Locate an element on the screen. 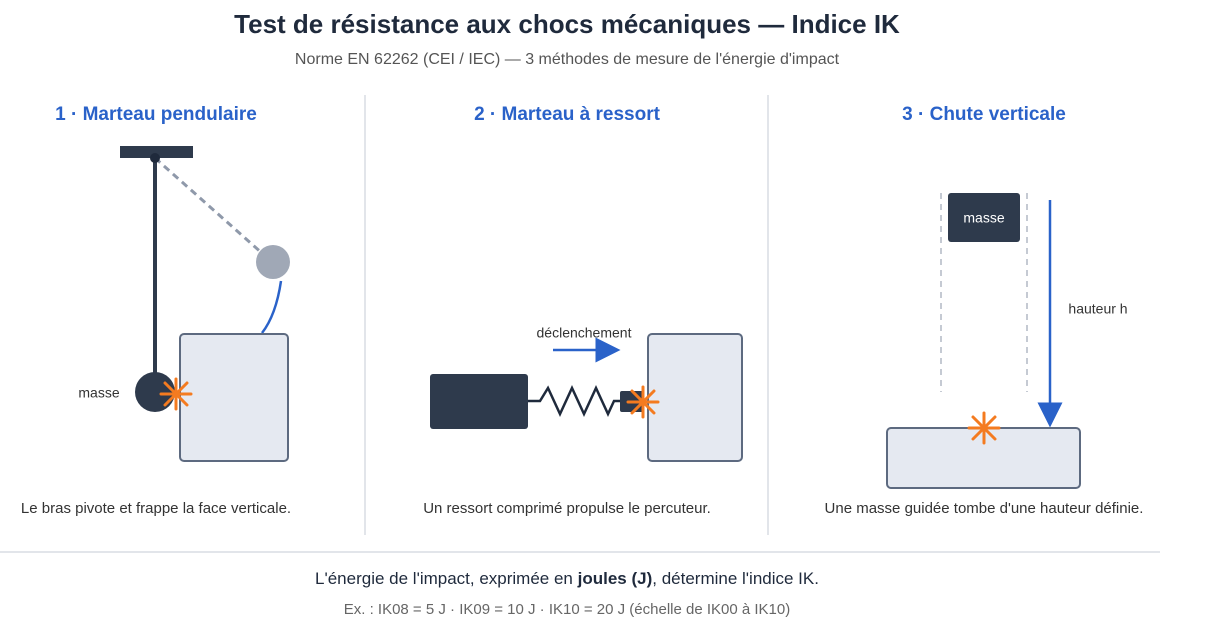 Image resolution: width=1230 pixels, height=631 pixels. panel-title: 2 · Marteau à ressort is located at coordinates (567, 114).